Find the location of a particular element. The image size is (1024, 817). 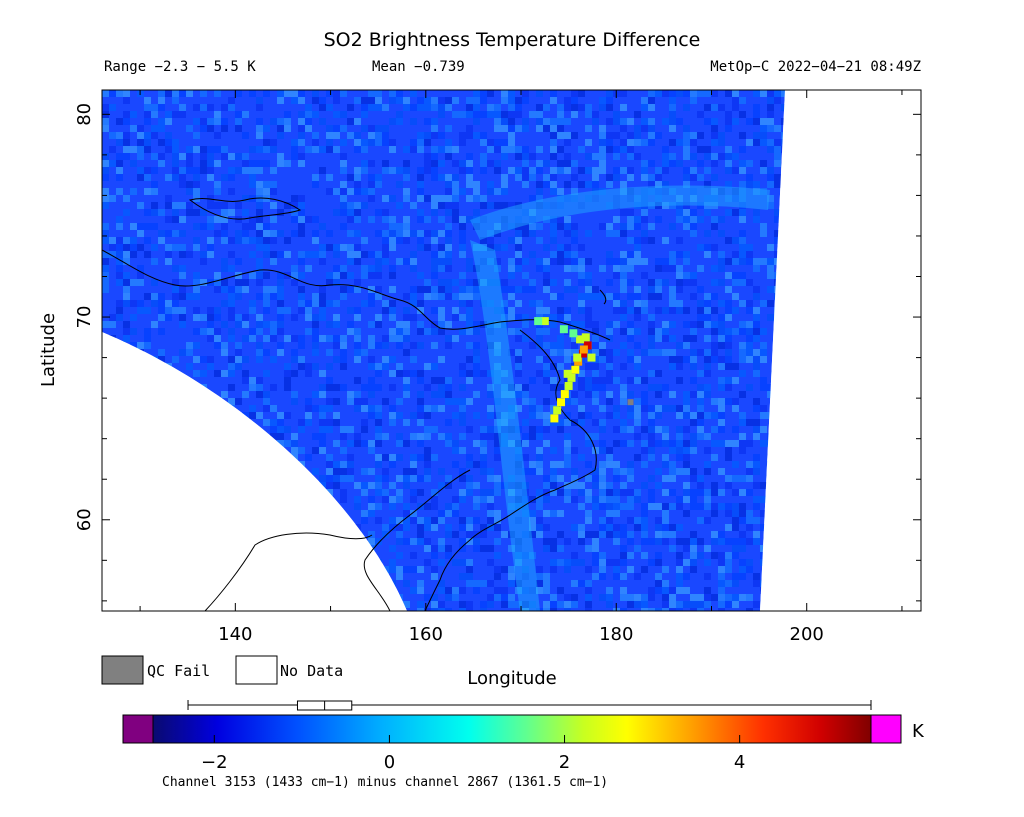

no-data-swatch is located at coordinates (256, 670).